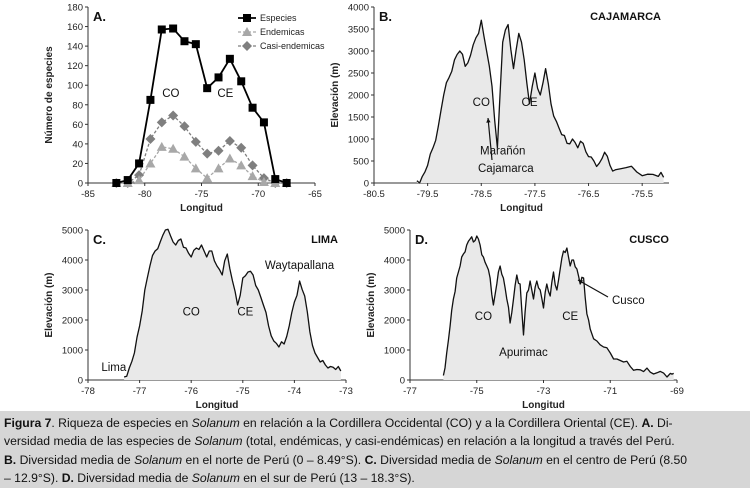 This screenshot has height=488, width=750. What do you see at coordinates (428, 194) in the screenshot?
I see `x-tick-label: -79.5` at bounding box center [428, 194].